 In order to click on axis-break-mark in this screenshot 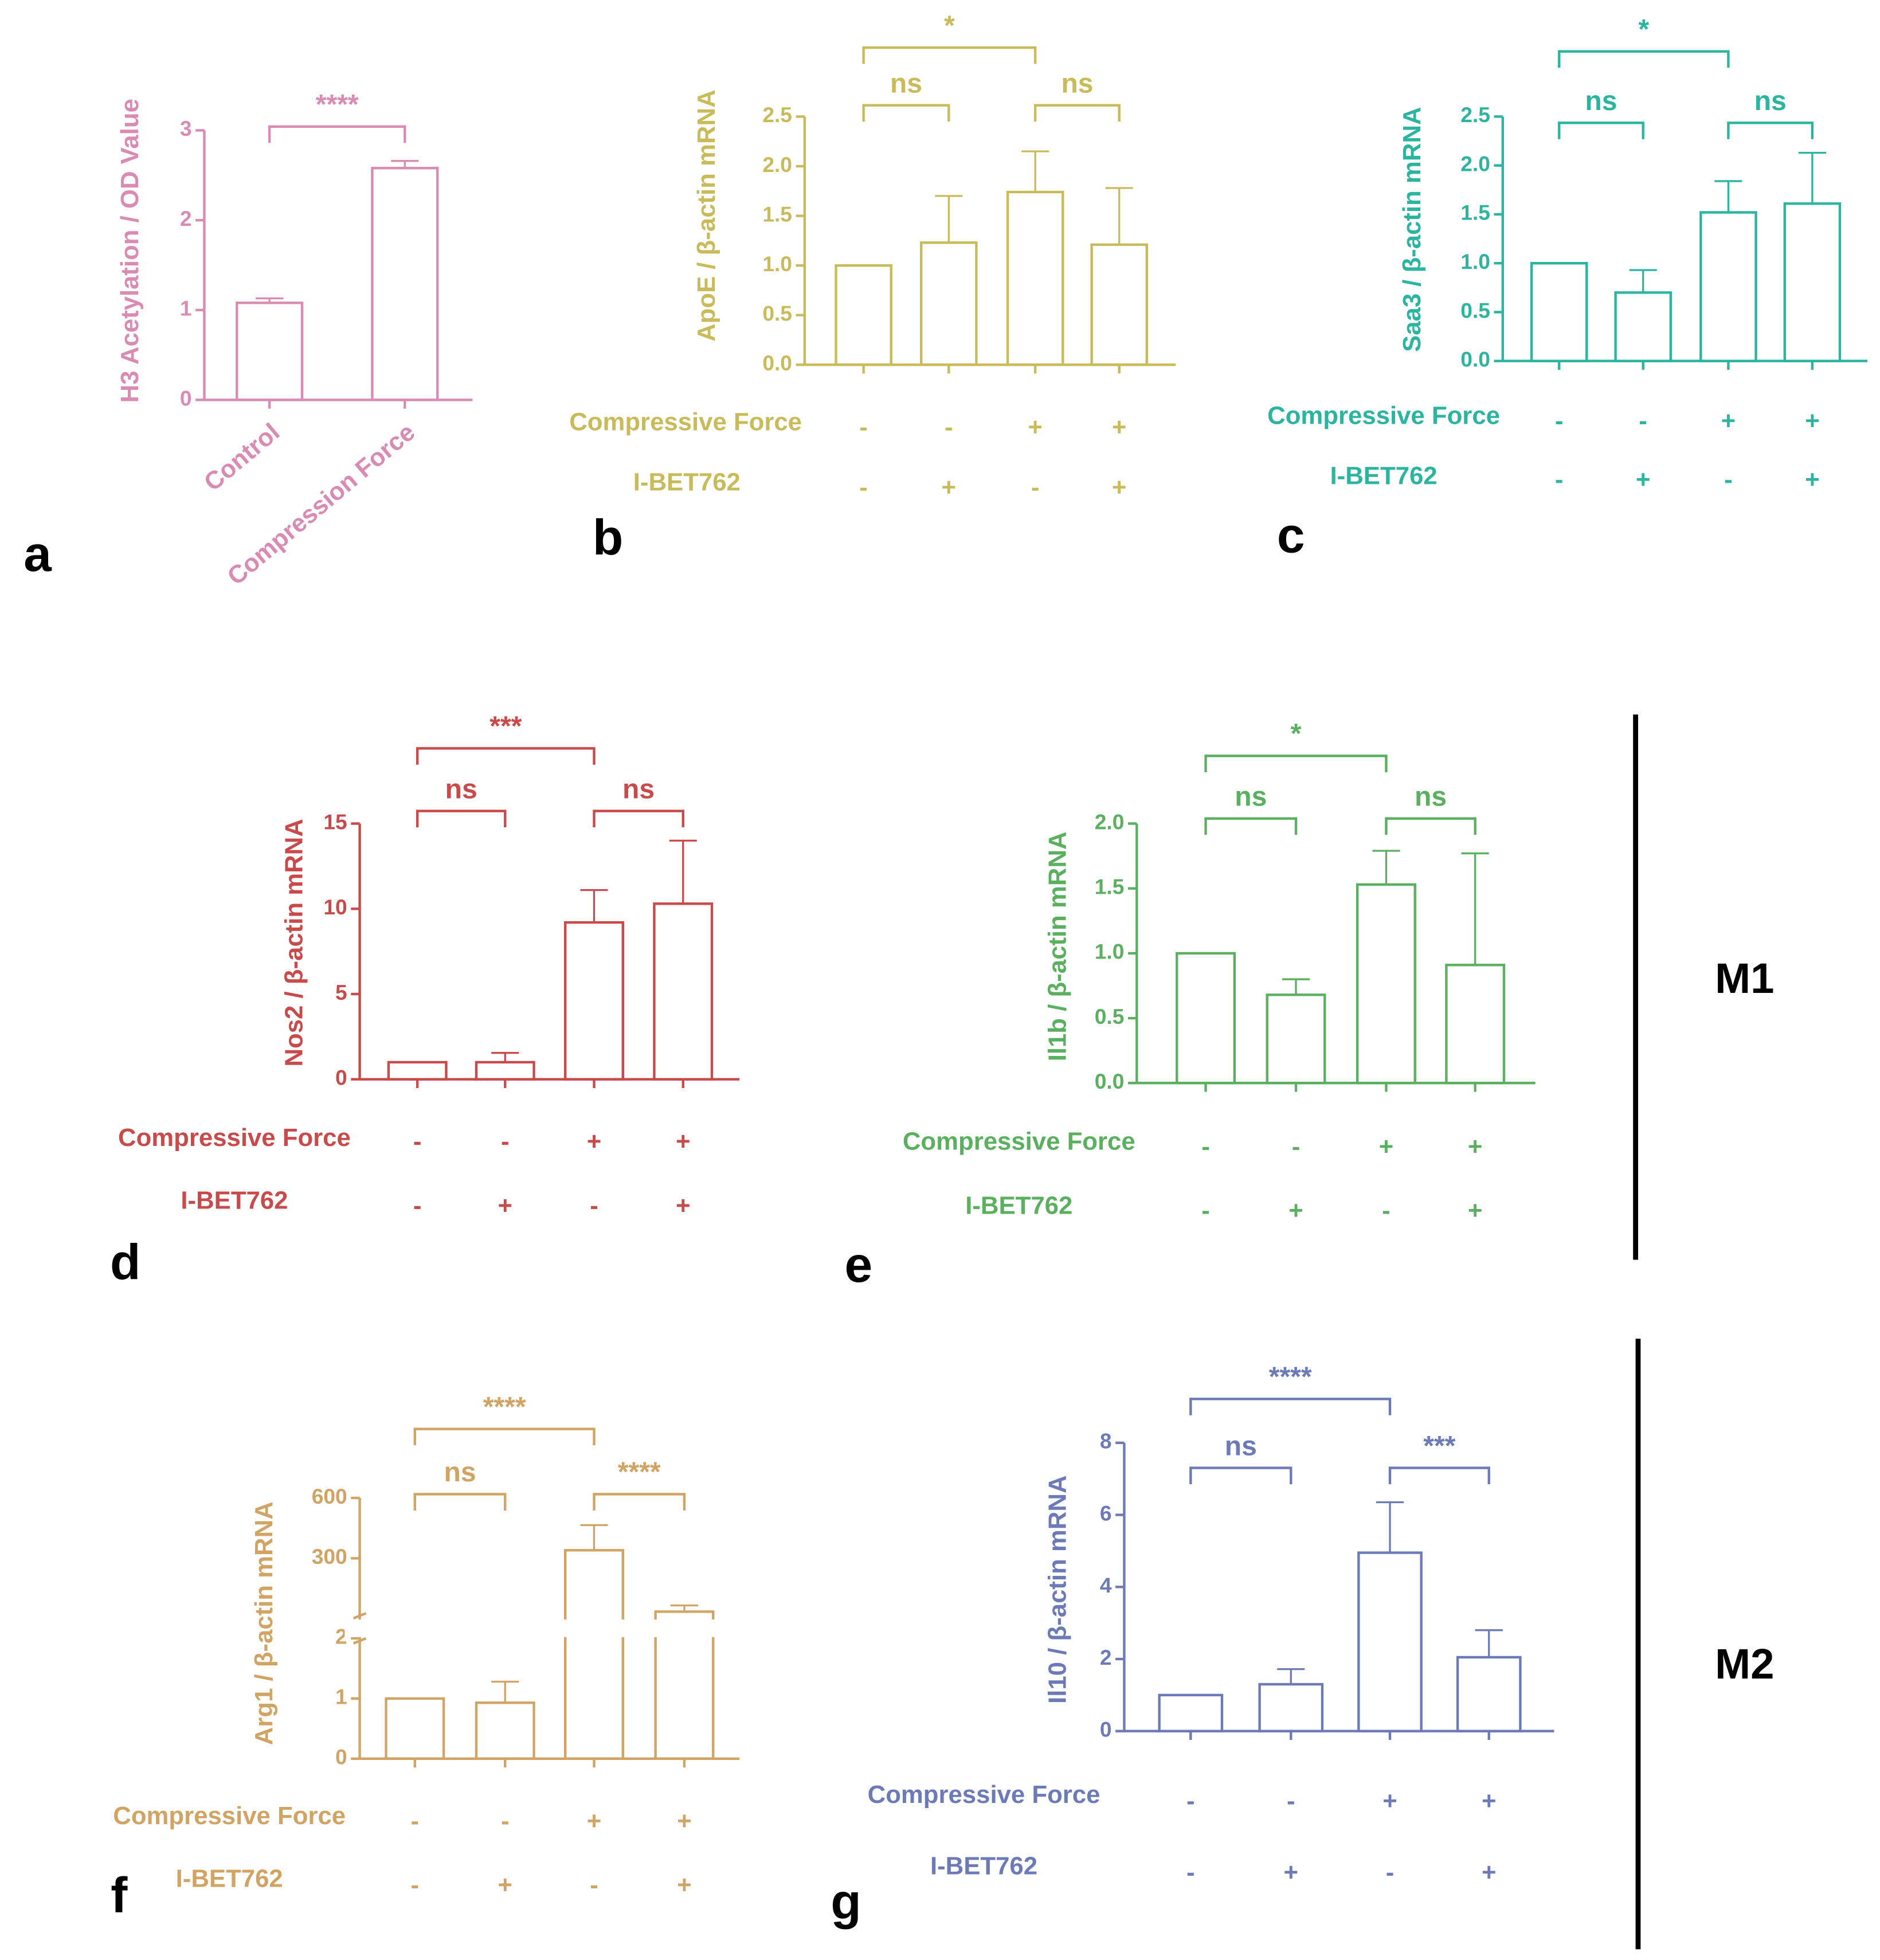, I will do `click(359, 1615)`.